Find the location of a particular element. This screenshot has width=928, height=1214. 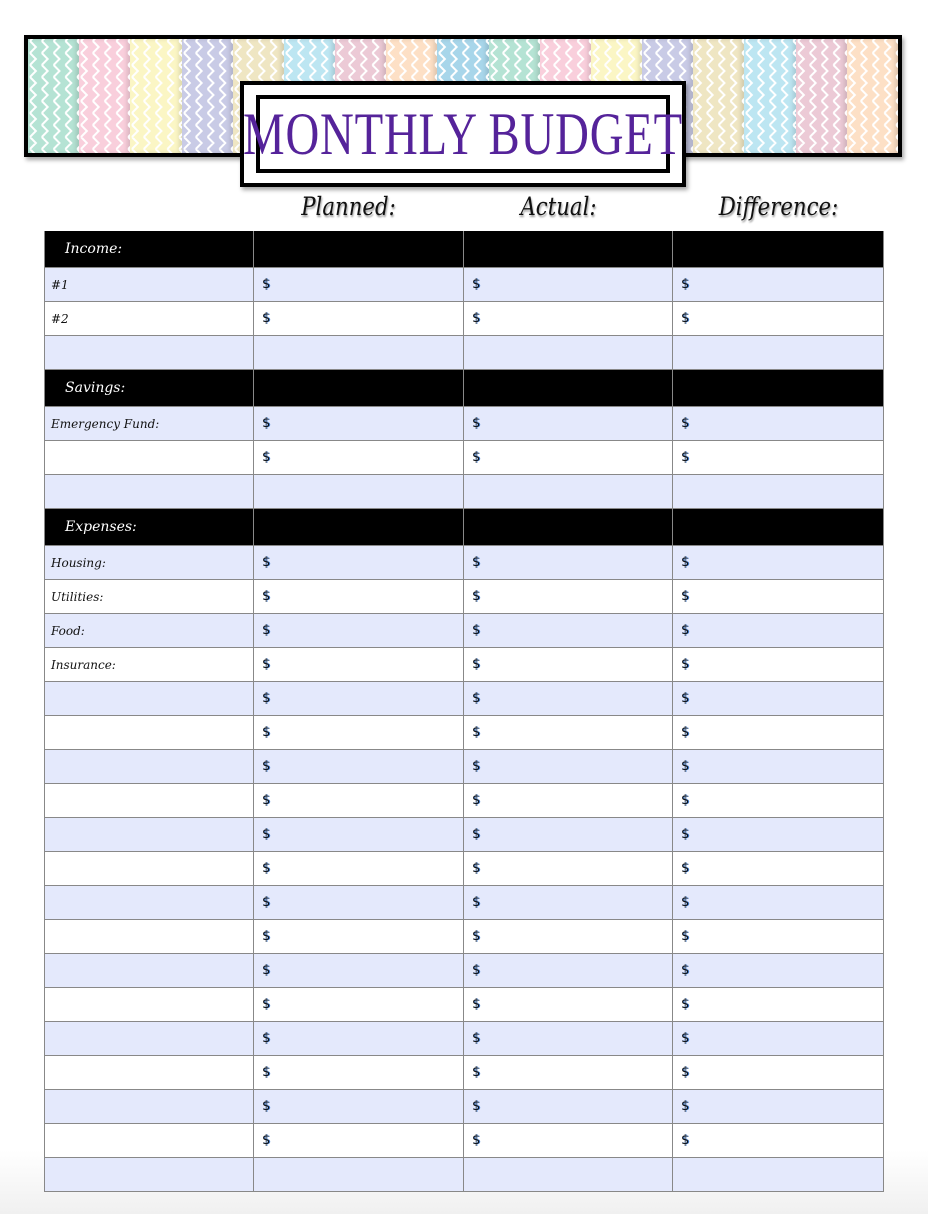

row-label: Food: is located at coordinates (149, 630).